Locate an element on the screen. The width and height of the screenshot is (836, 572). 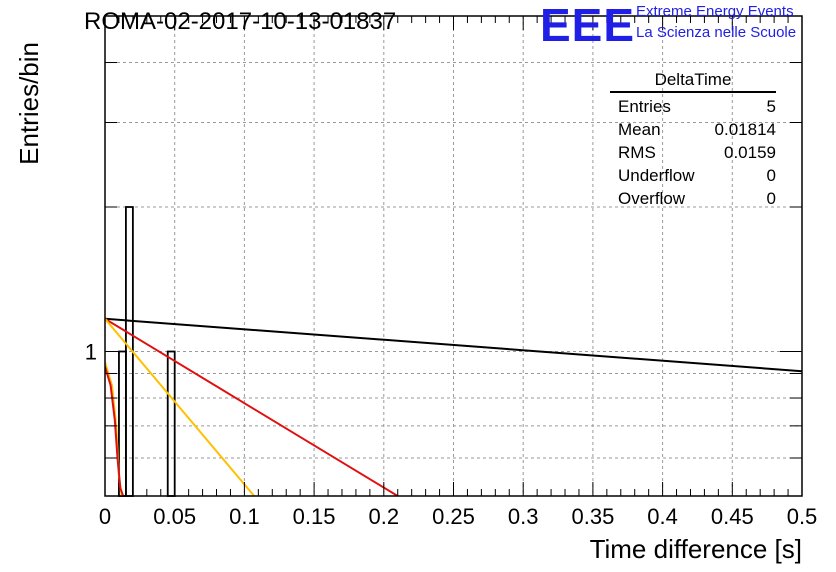
x-tick-label: 0 is located at coordinates (105, 516).